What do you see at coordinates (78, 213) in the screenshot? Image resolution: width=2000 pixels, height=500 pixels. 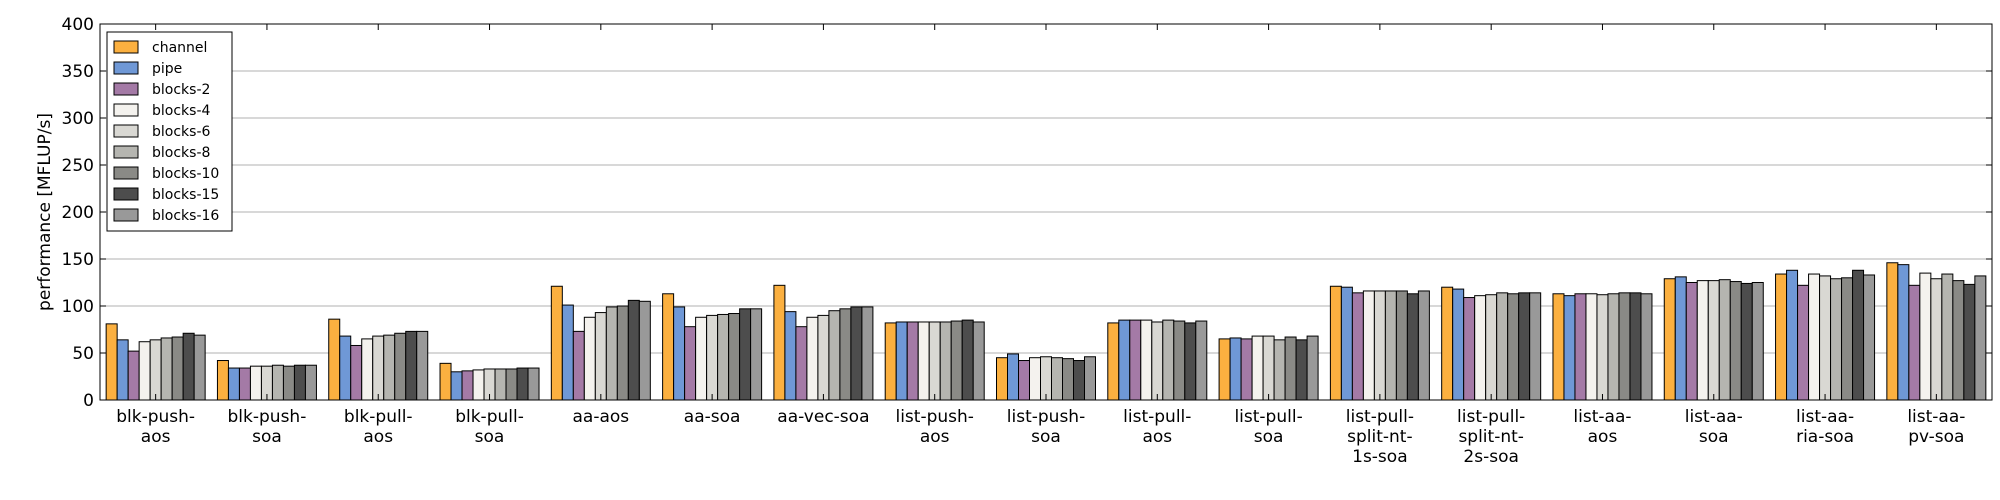 I see `y-tick-label: 200` at bounding box center [78, 213].